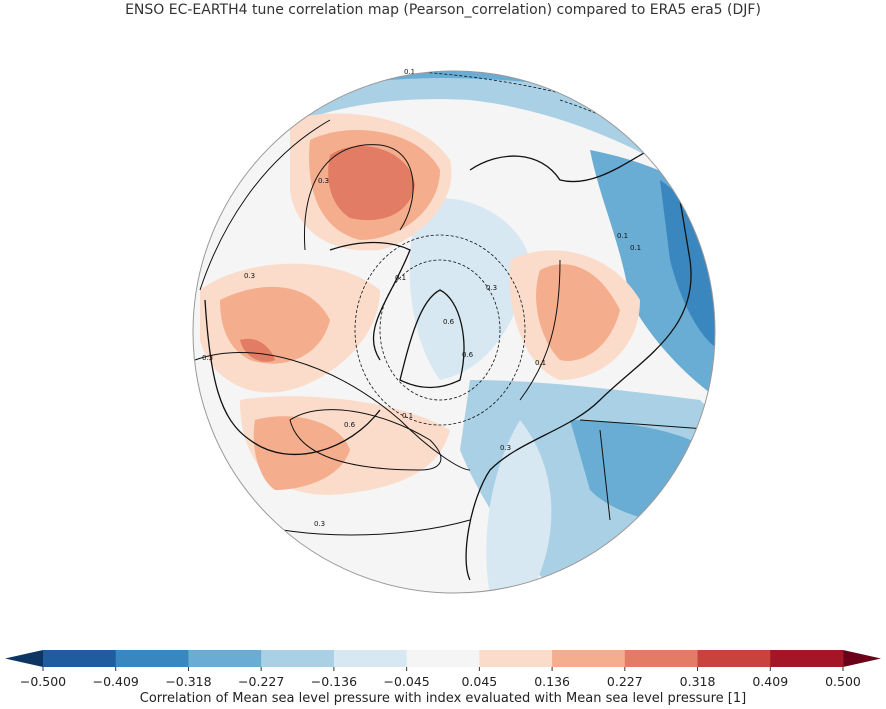  I want to click on colorbar-tick-label: 0.409, so click(770, 681).